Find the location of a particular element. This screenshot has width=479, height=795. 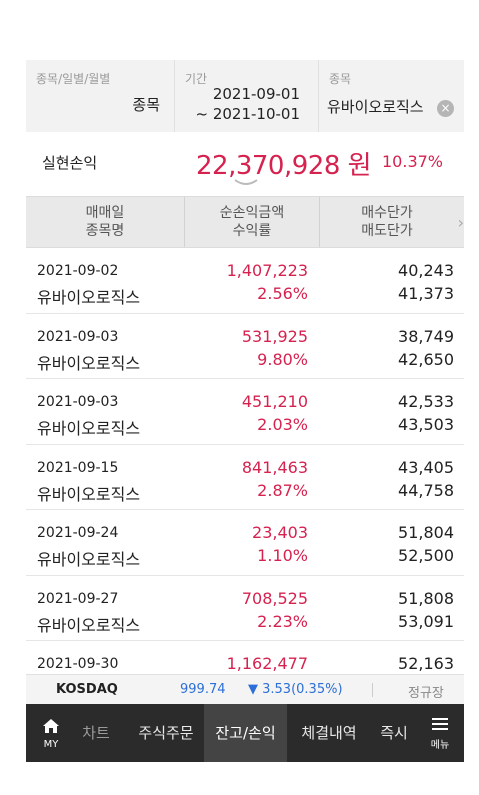

trade-date: 2021-09-15 is located at coordinates (78, 467).